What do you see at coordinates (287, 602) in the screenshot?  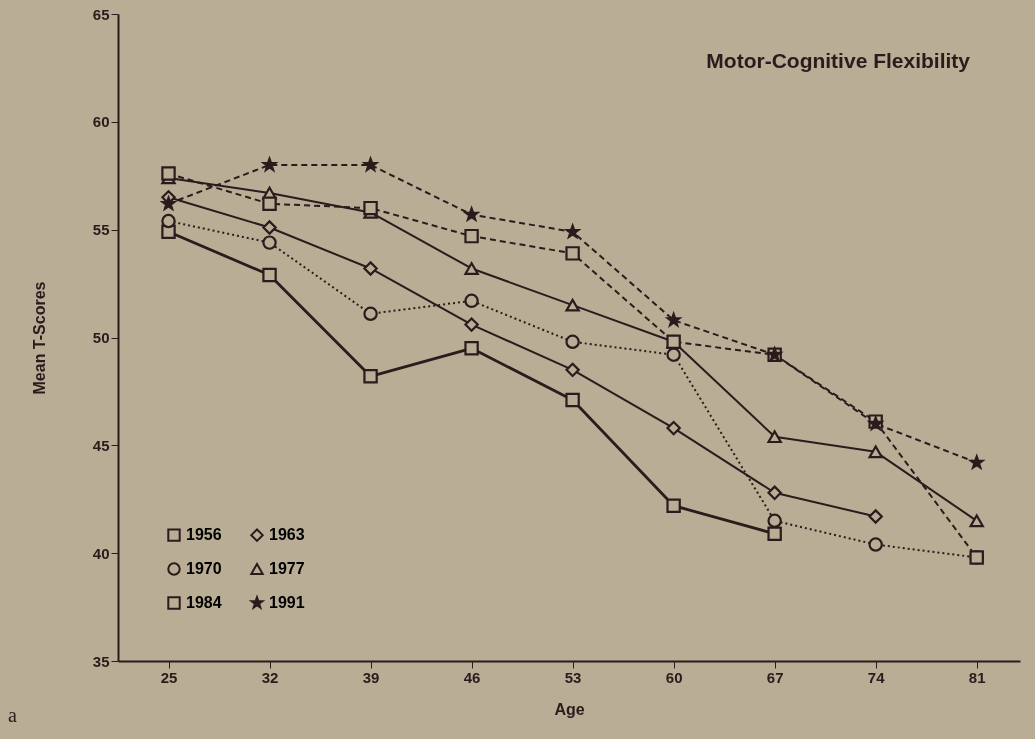 I see `legend-label: 1991` at bounding box center [287, 602].